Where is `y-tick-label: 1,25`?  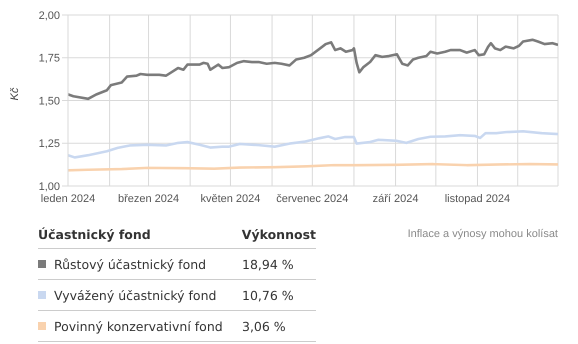 y-tick-label: 1,25 is located at coordinates (49, 144).